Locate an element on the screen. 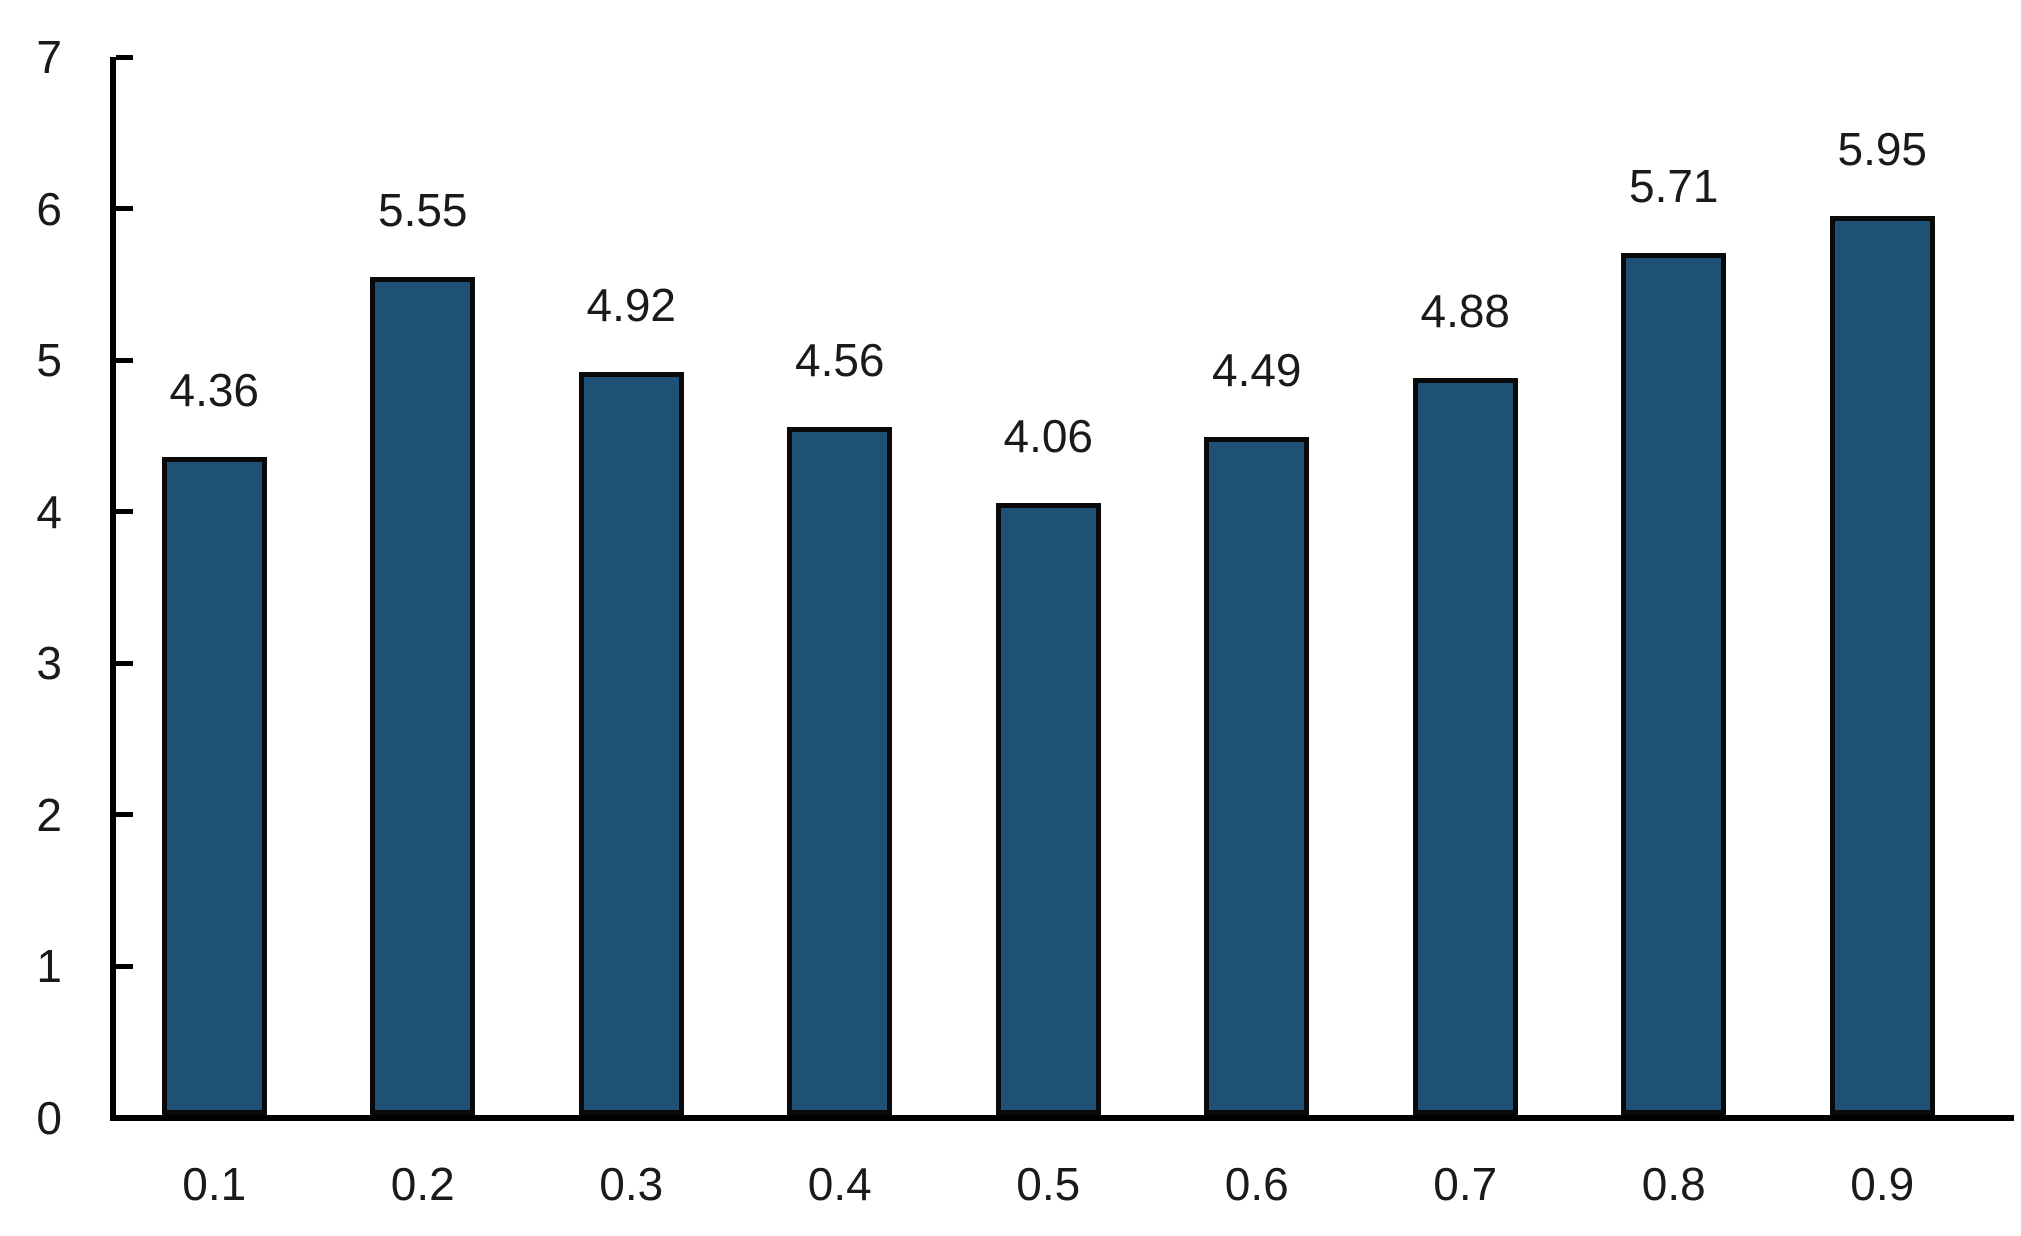 This screenshot has height=1236, width=2021. bar-value-label: 5.95 is located at coordinates (1882, 149).